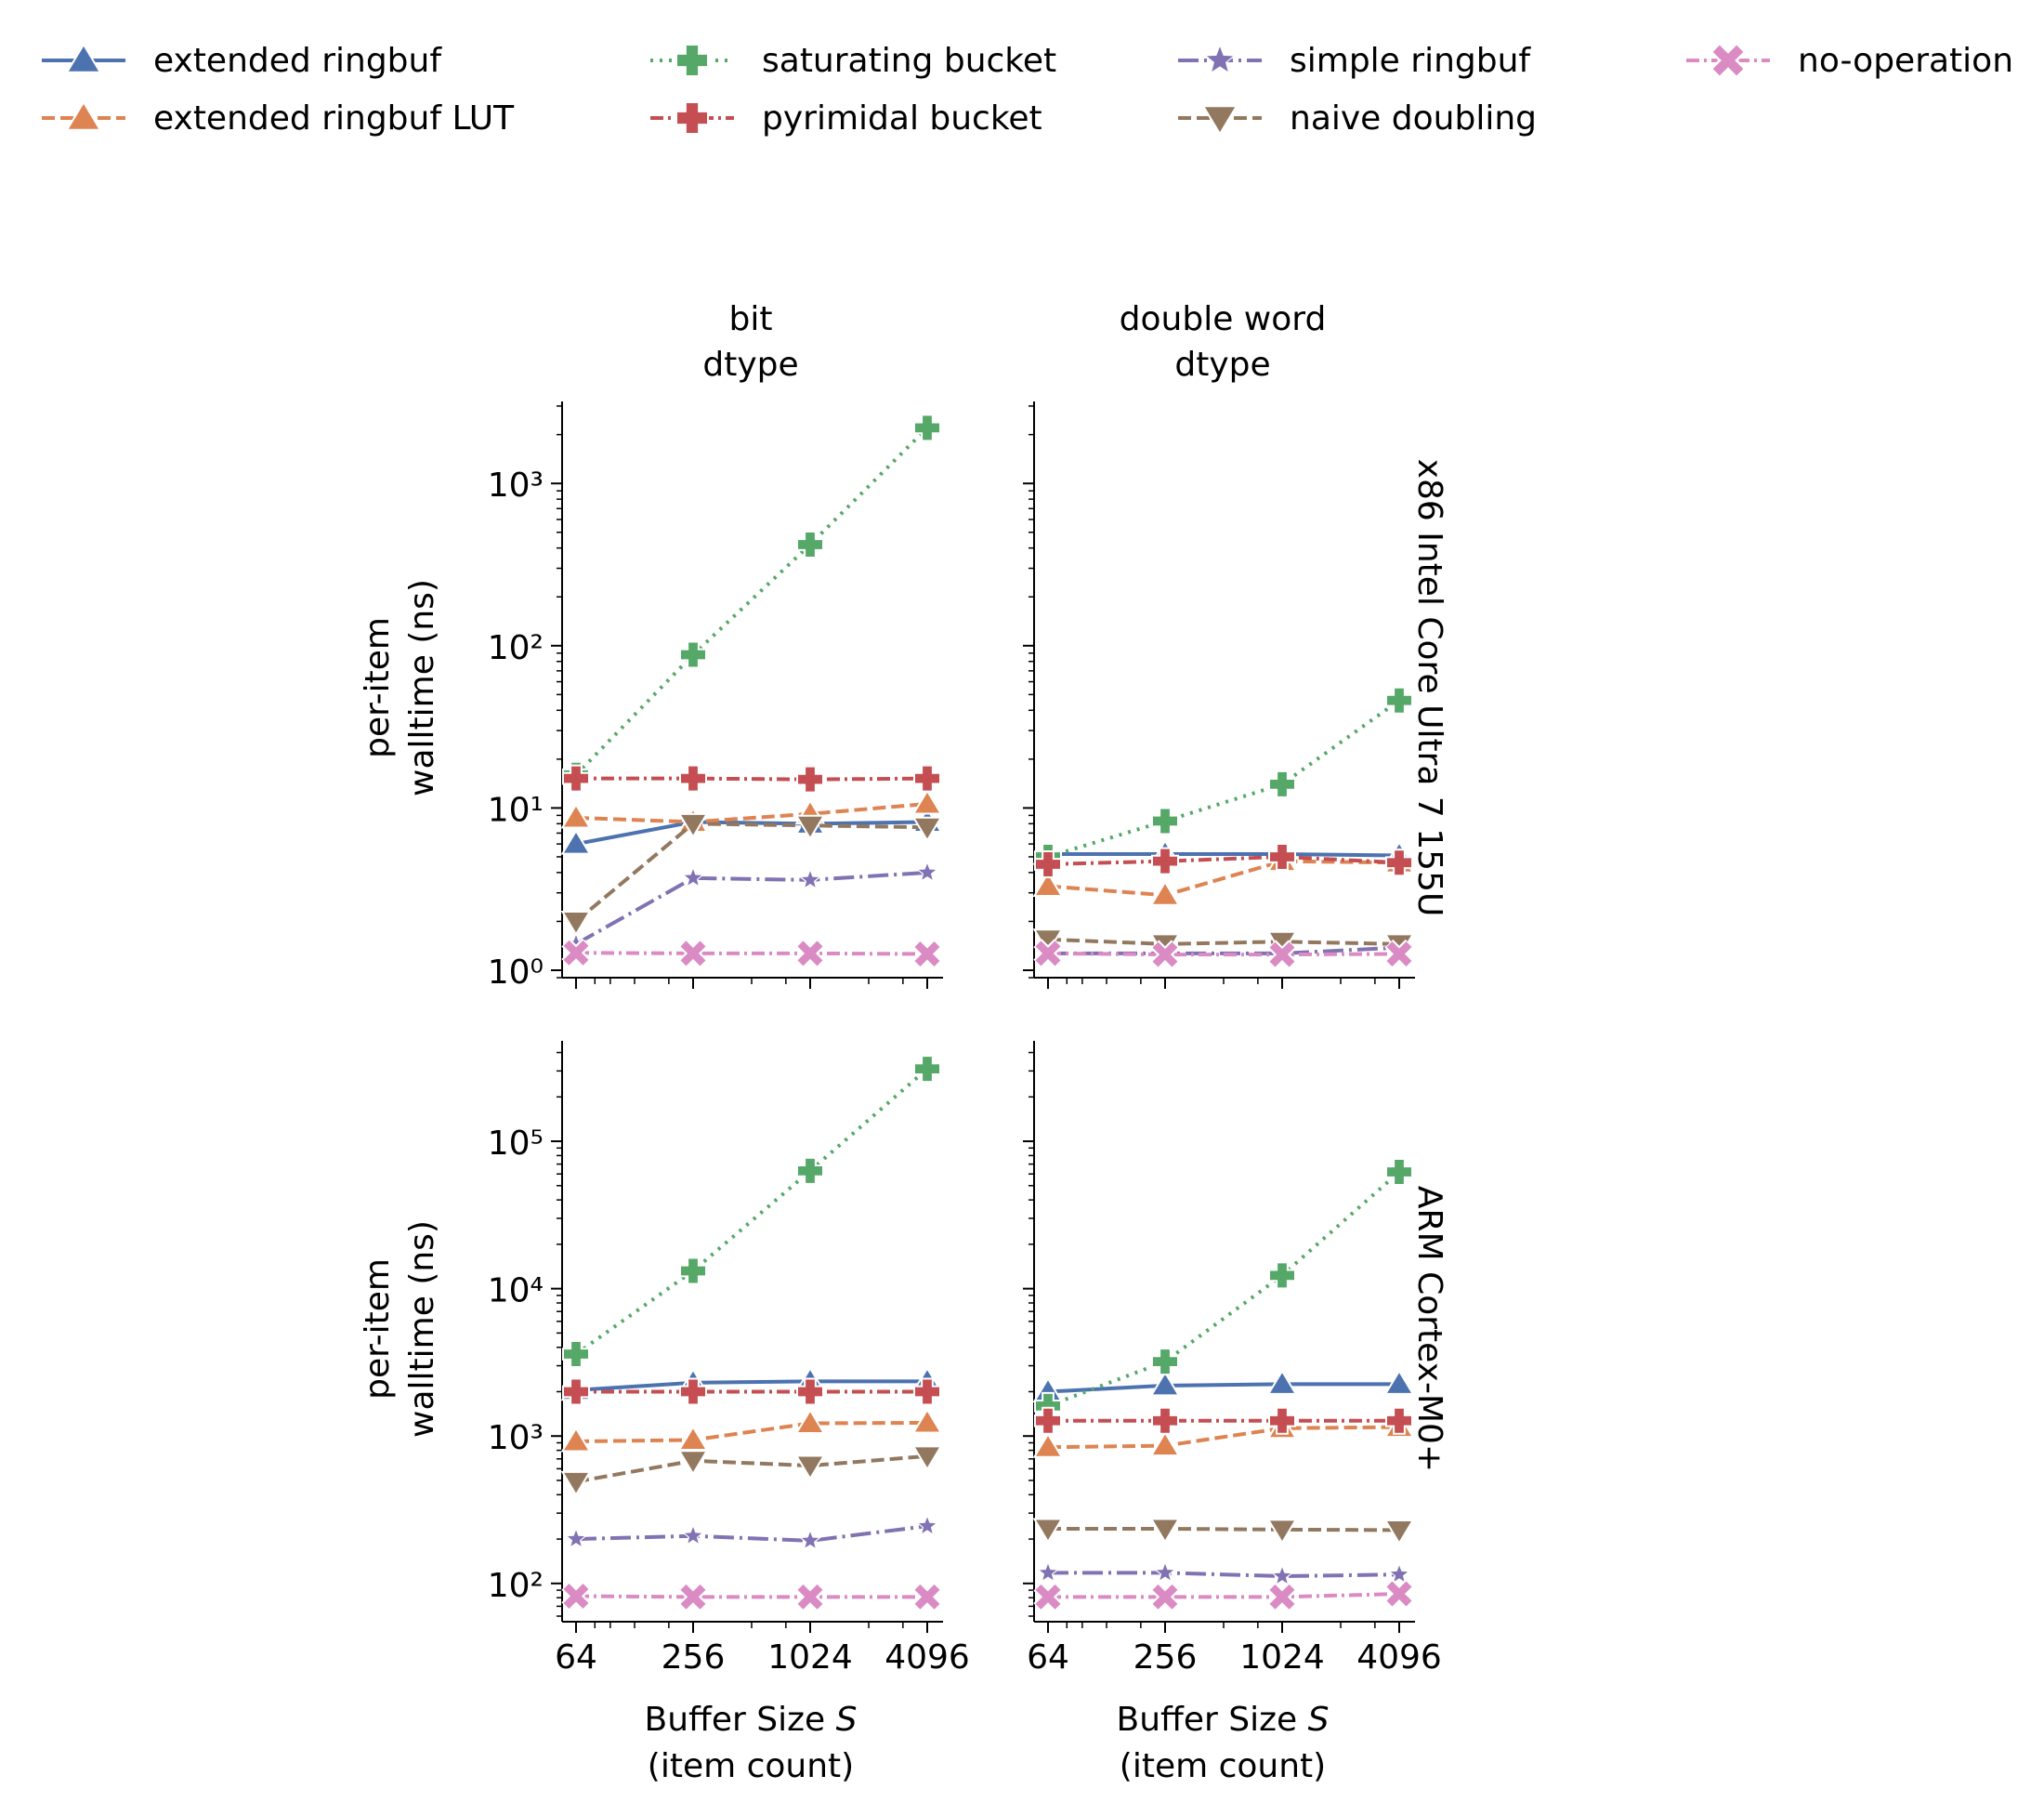 This screenshot has height=1802, width=2044. What do you see at coordinates (751, 319) in the screenshot?
I see `col-title-line: bit` at bounding box center [751, 319].